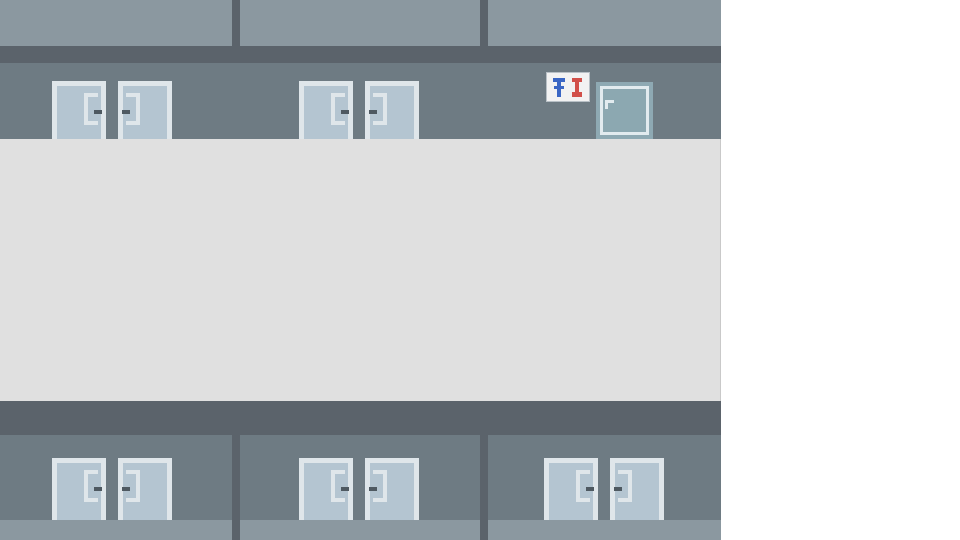 Image resolution: width=960 pixels, height=540 pixels. What do you see at coordinates (559, 87) in the screenshot?
I see `male-restroom-icon` at bounding box center [559, 87].